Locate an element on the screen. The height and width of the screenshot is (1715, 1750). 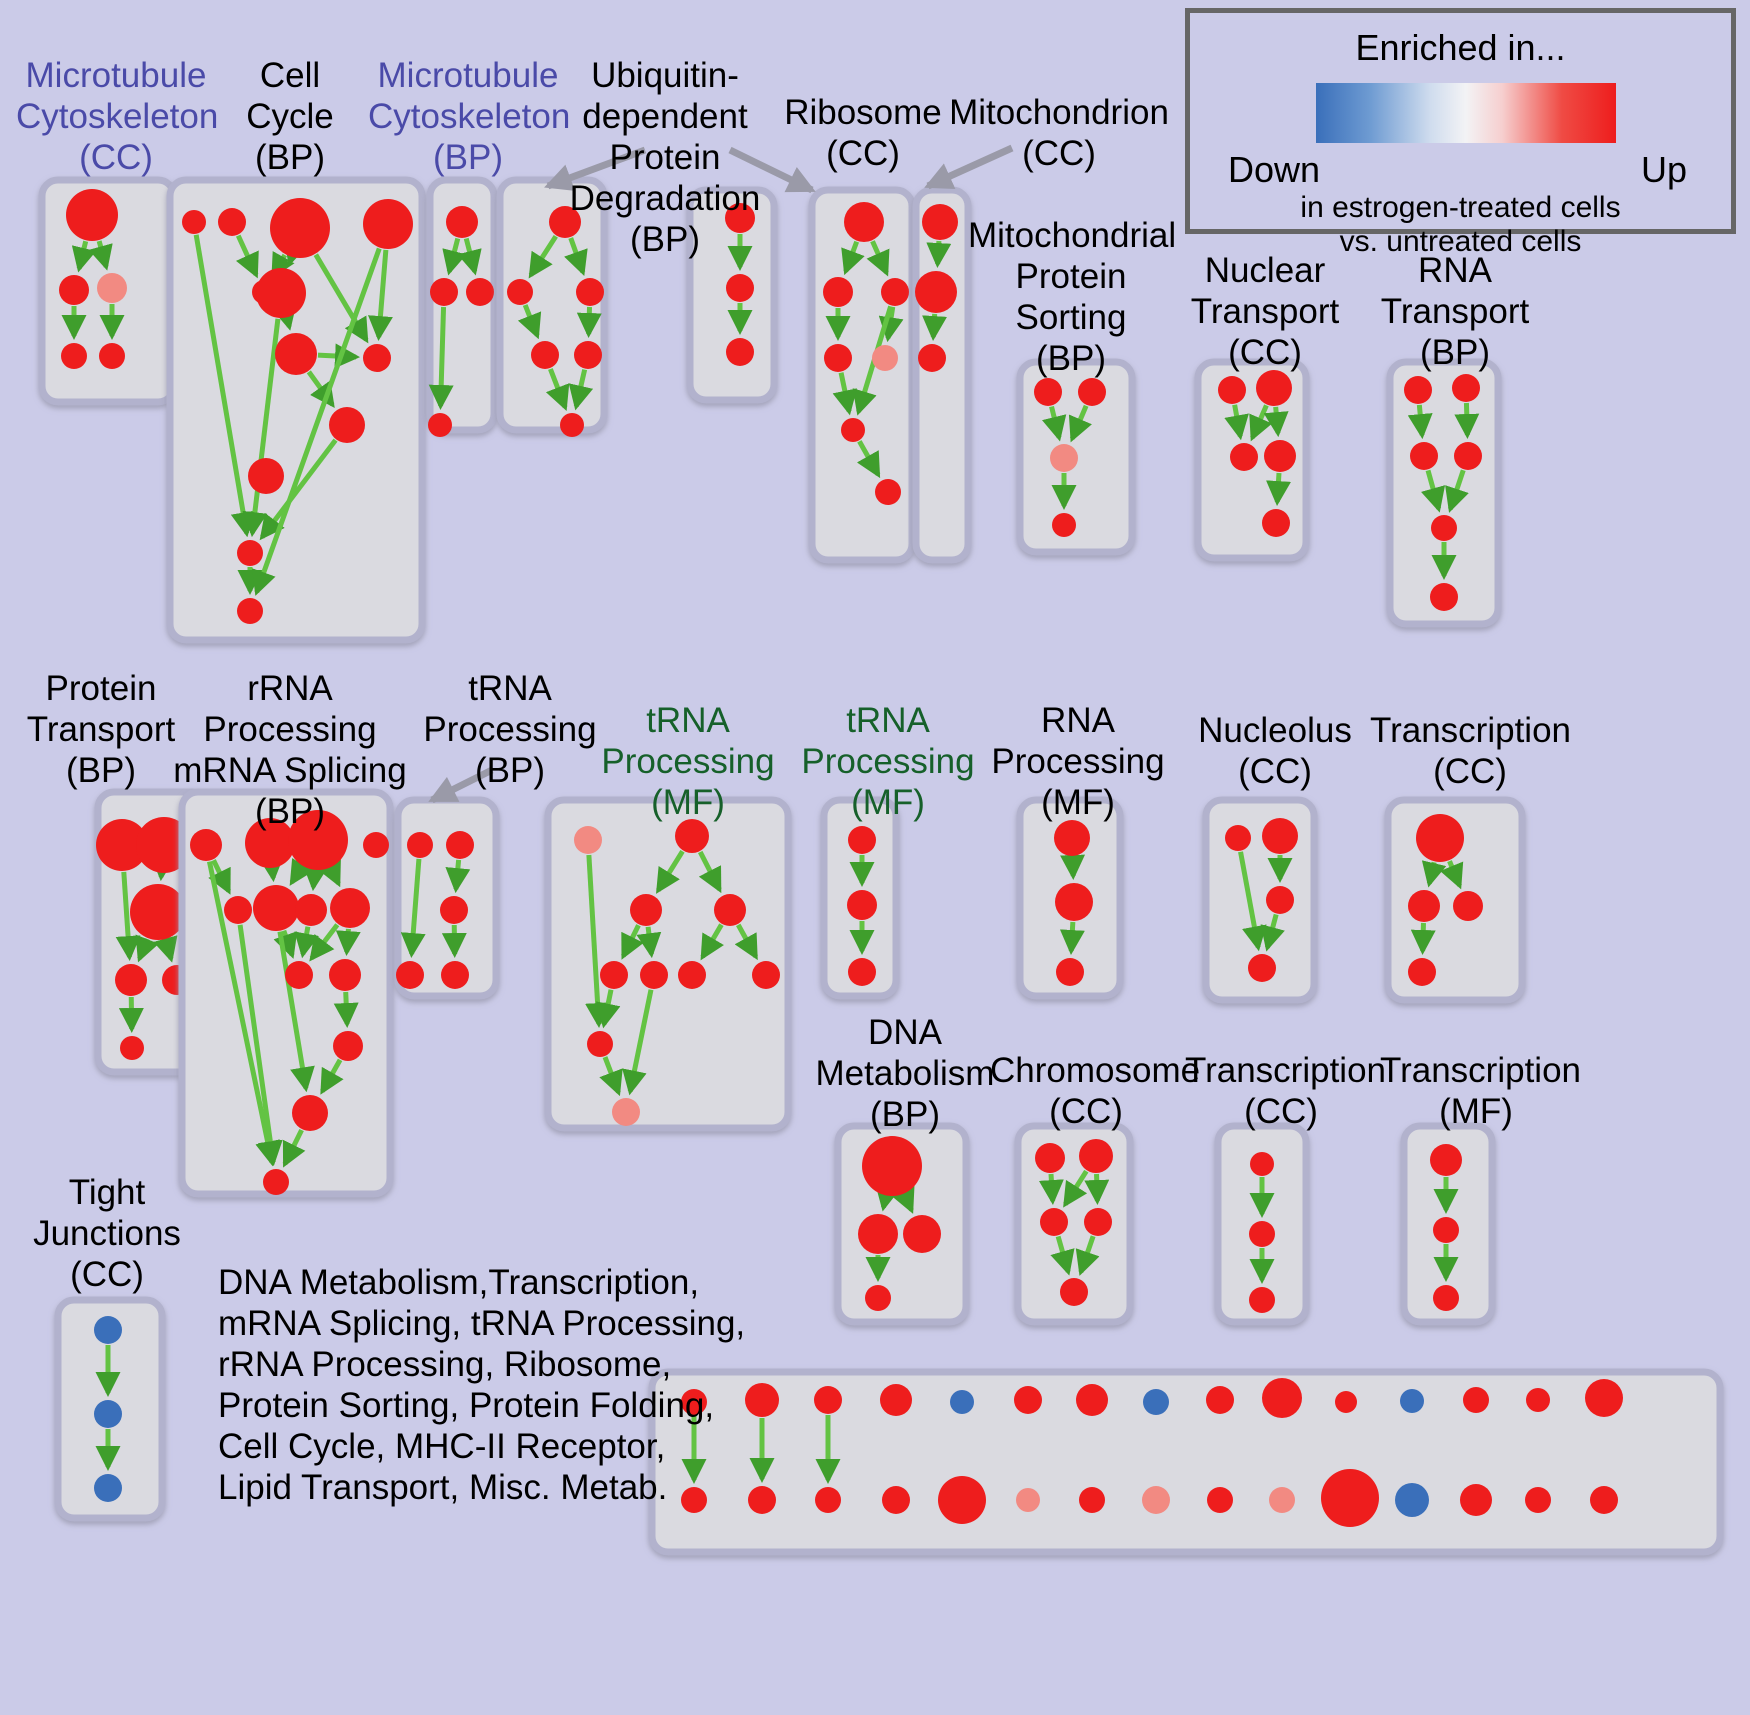
panel-trna-processing-bp is located at coordinates (447, 898).